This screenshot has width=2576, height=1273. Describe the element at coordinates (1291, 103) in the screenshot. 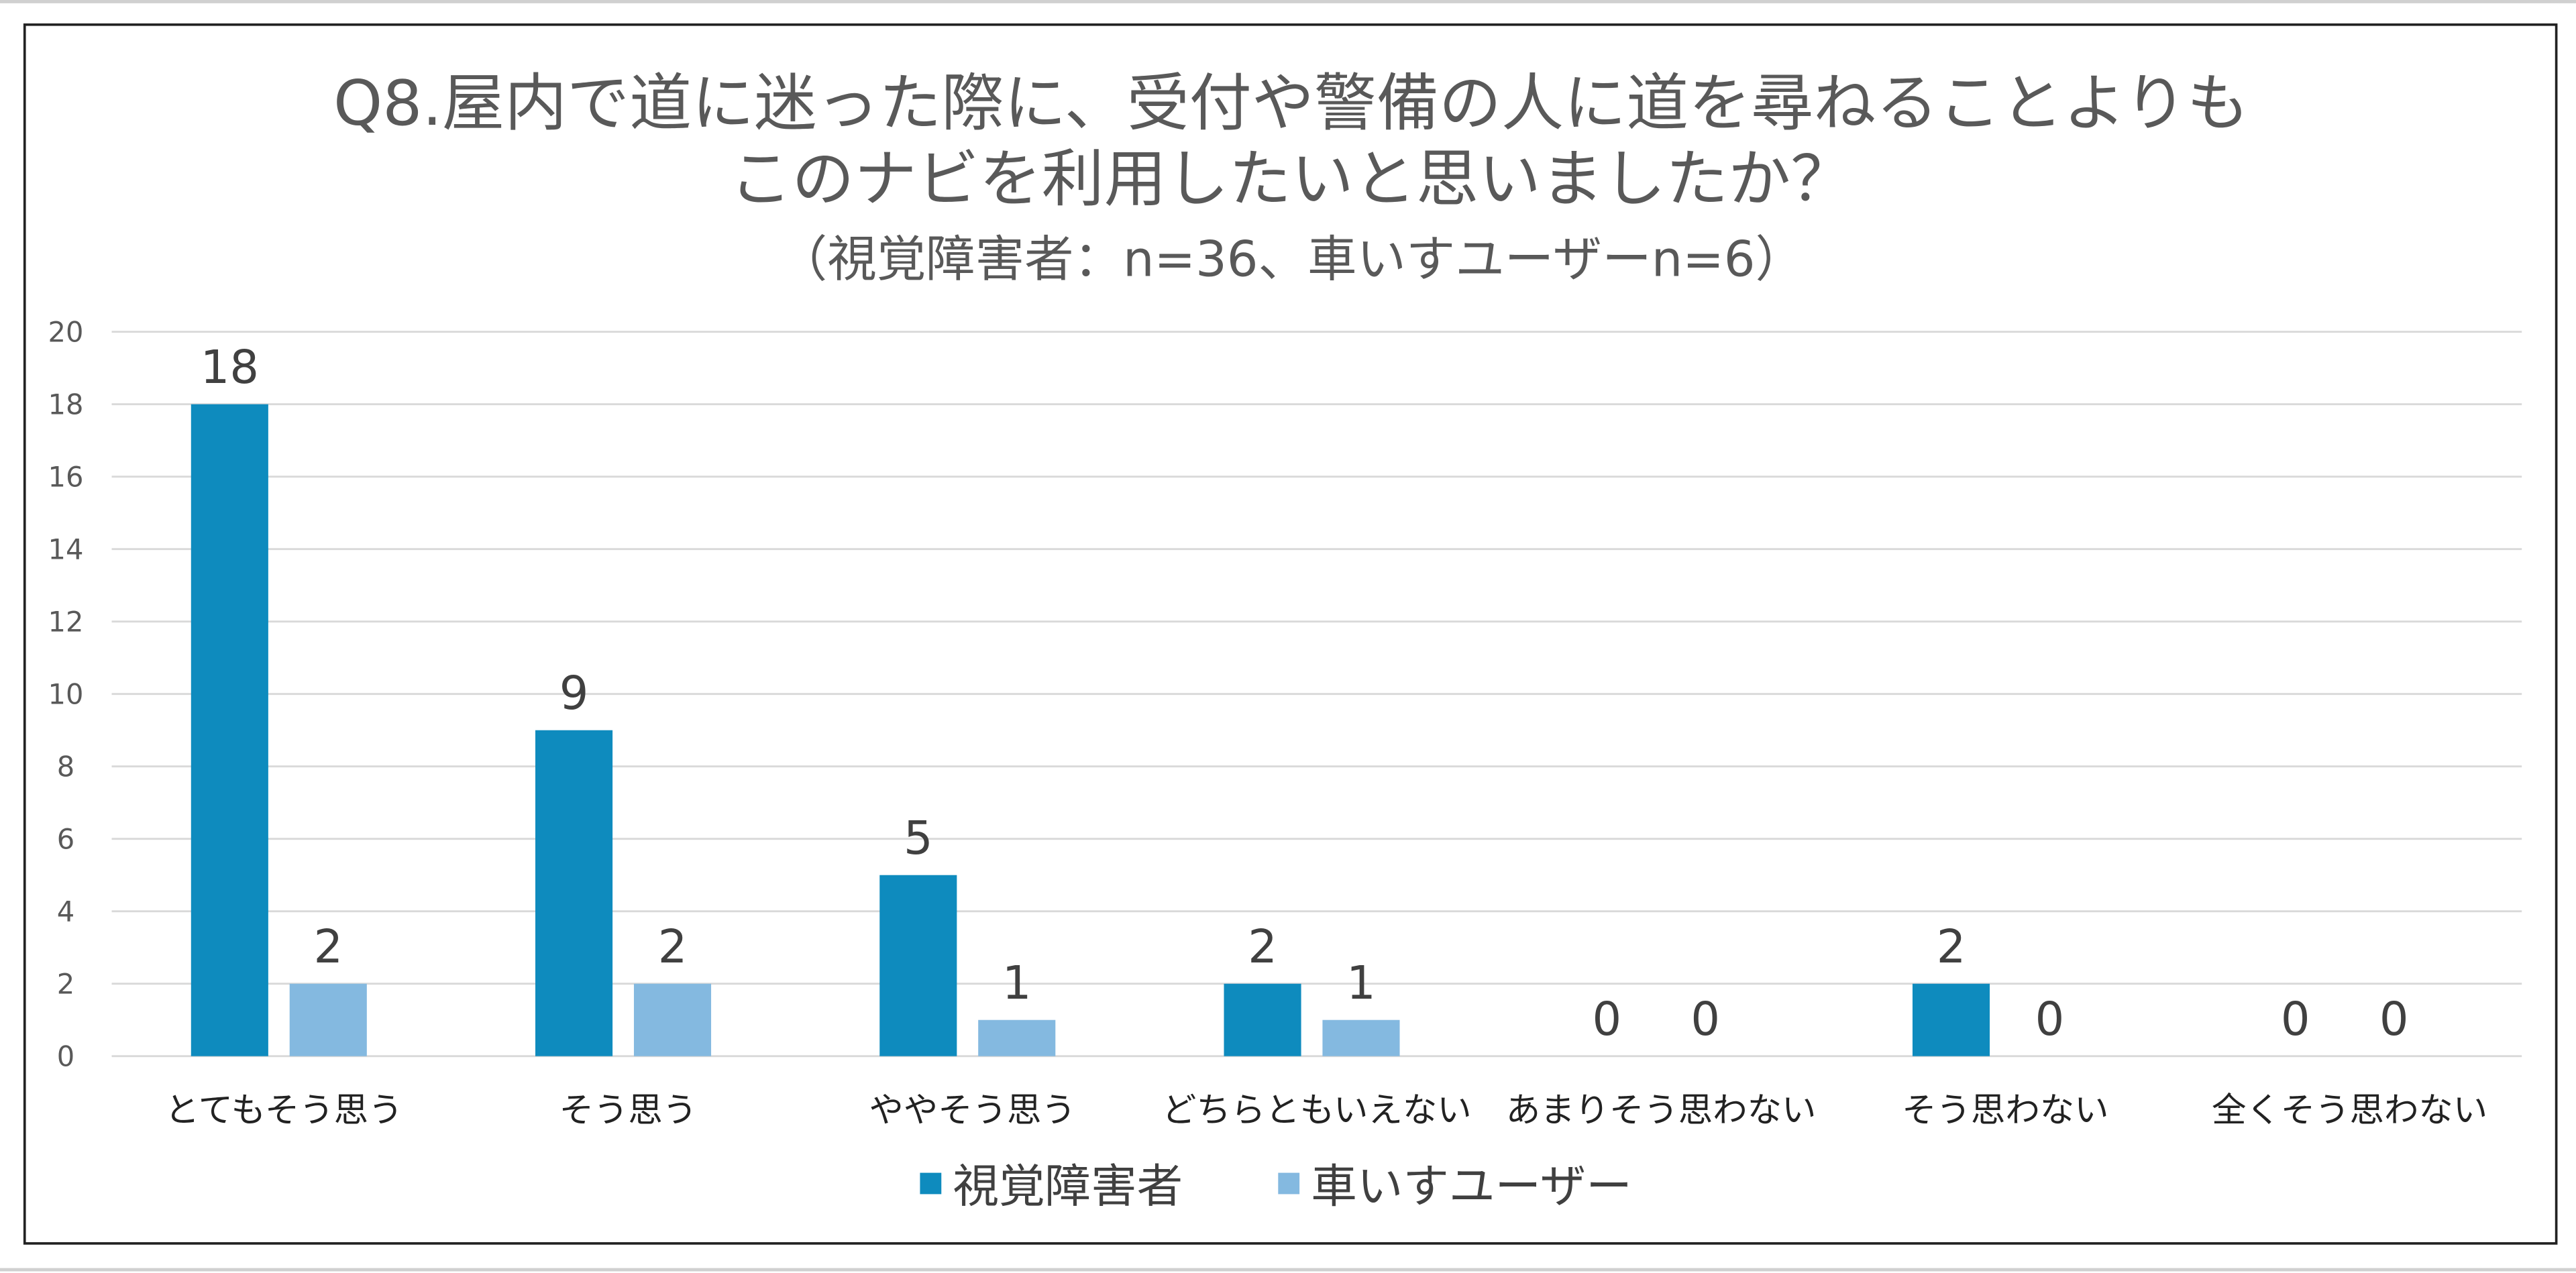

I see `chart-title-line-1: Q8.屋内で道に迷った際に、受付や警備の人に道を尋ねることよりも` at that location.